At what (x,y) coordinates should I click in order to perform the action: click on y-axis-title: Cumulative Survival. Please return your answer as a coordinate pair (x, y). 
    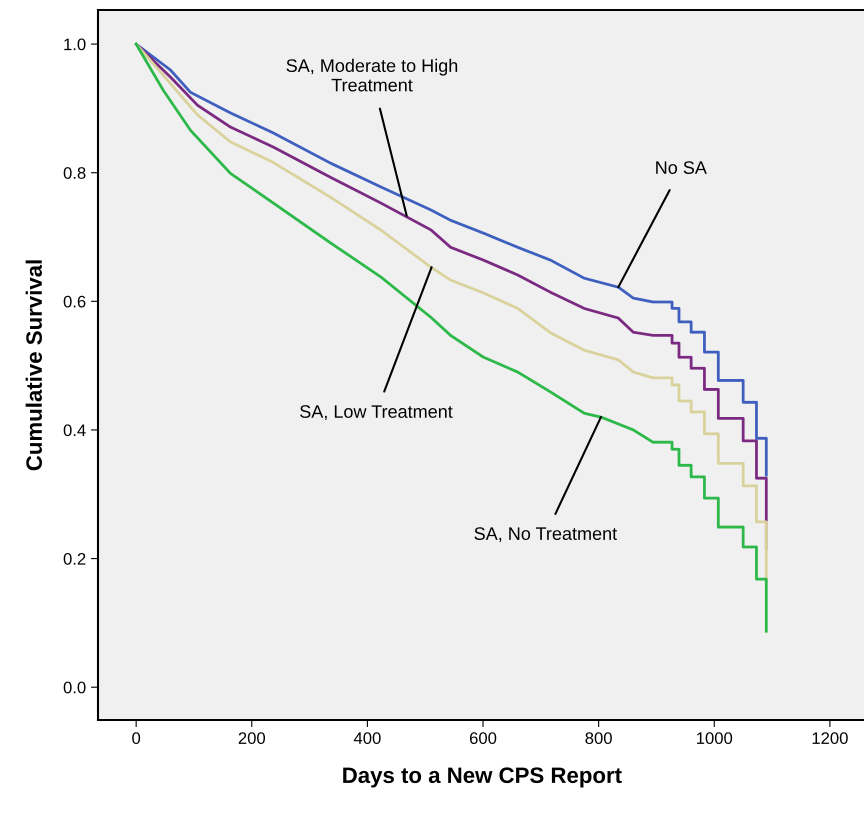
    Looking at the image, I should click on (34, 365).